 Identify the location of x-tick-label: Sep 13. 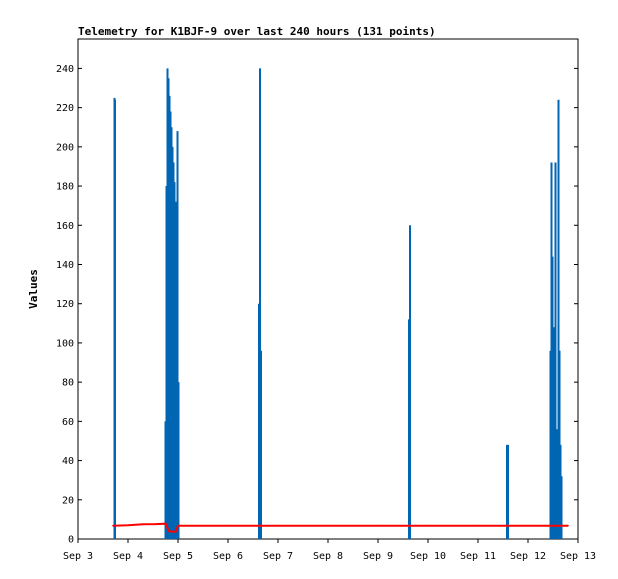
(578, 556).